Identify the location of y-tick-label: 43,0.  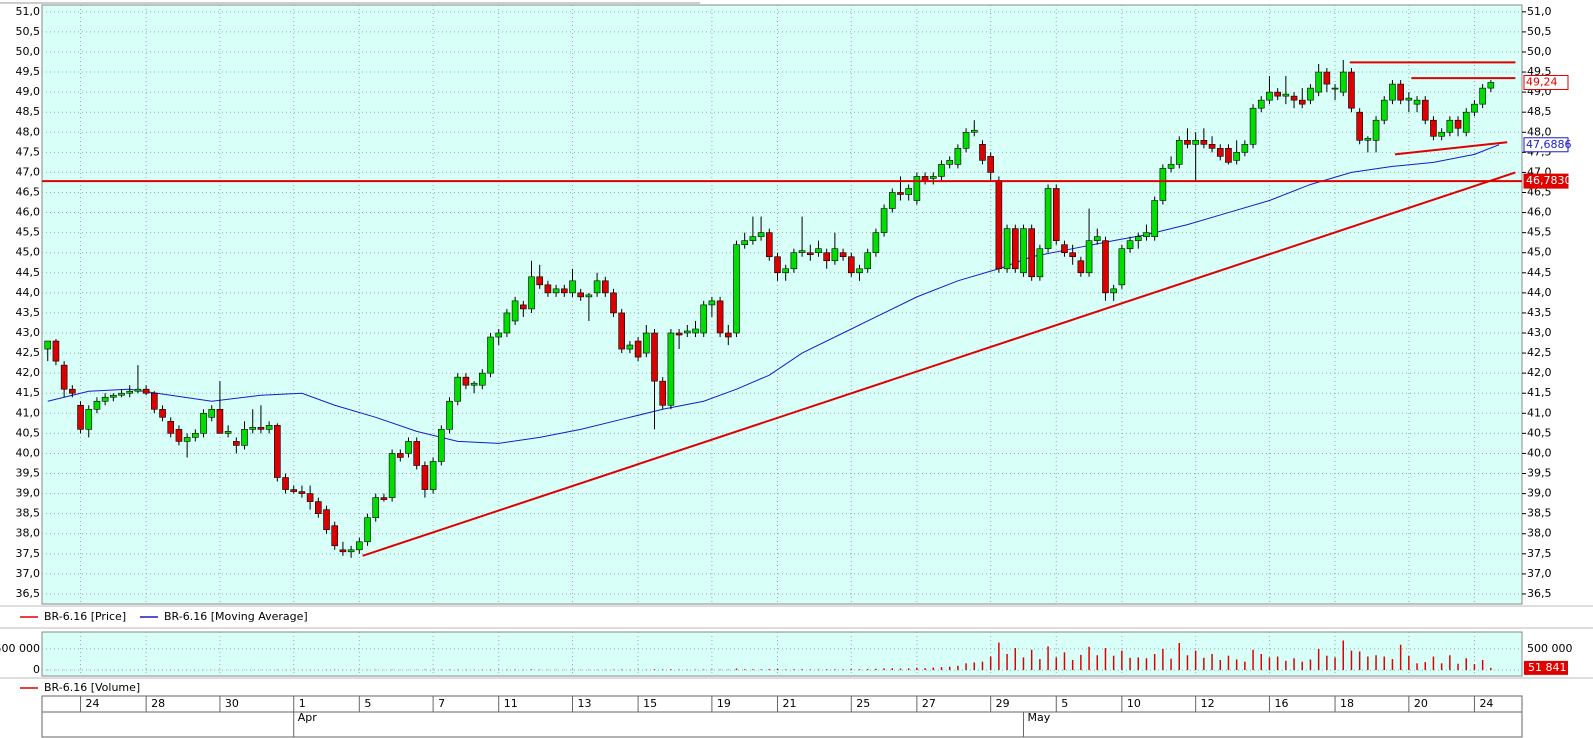
(28, 332).